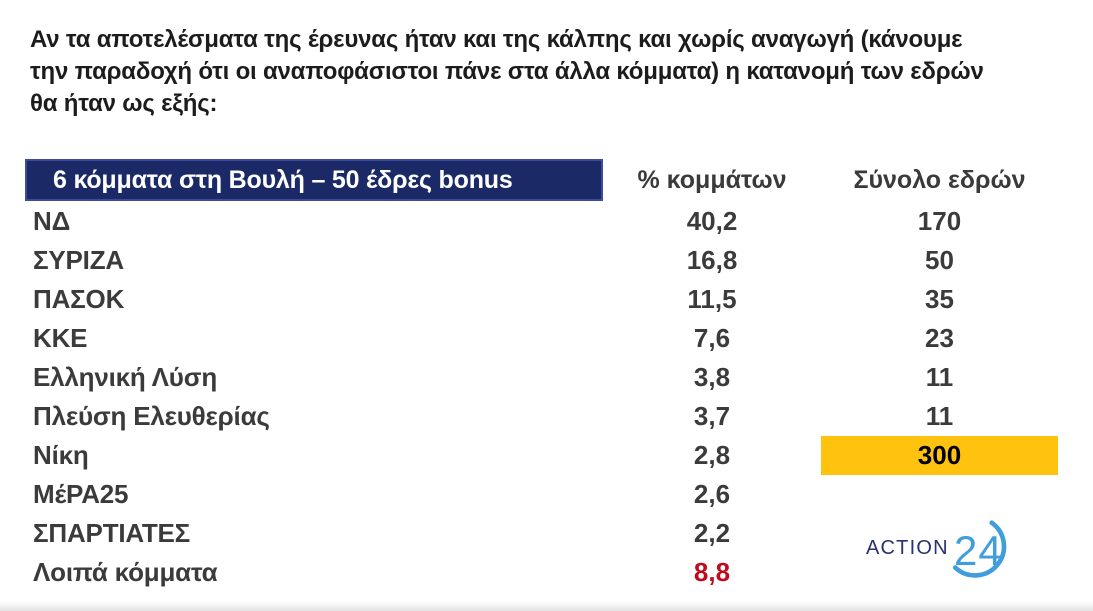 The image size is (1093, 611). Describe the element at coordinates (314, 180) in the screenshot. I see `table-title-bar: 6 κόμματα στη Βουλή – 50 έδρες bonus` at that location.